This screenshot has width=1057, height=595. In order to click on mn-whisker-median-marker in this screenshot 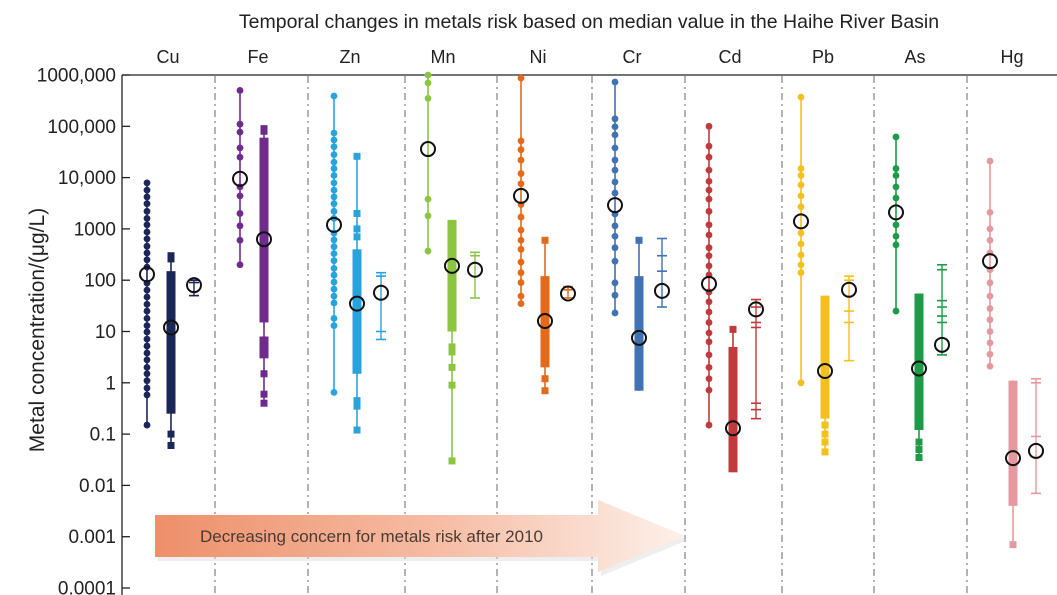, I will do `click(475, 269)`.